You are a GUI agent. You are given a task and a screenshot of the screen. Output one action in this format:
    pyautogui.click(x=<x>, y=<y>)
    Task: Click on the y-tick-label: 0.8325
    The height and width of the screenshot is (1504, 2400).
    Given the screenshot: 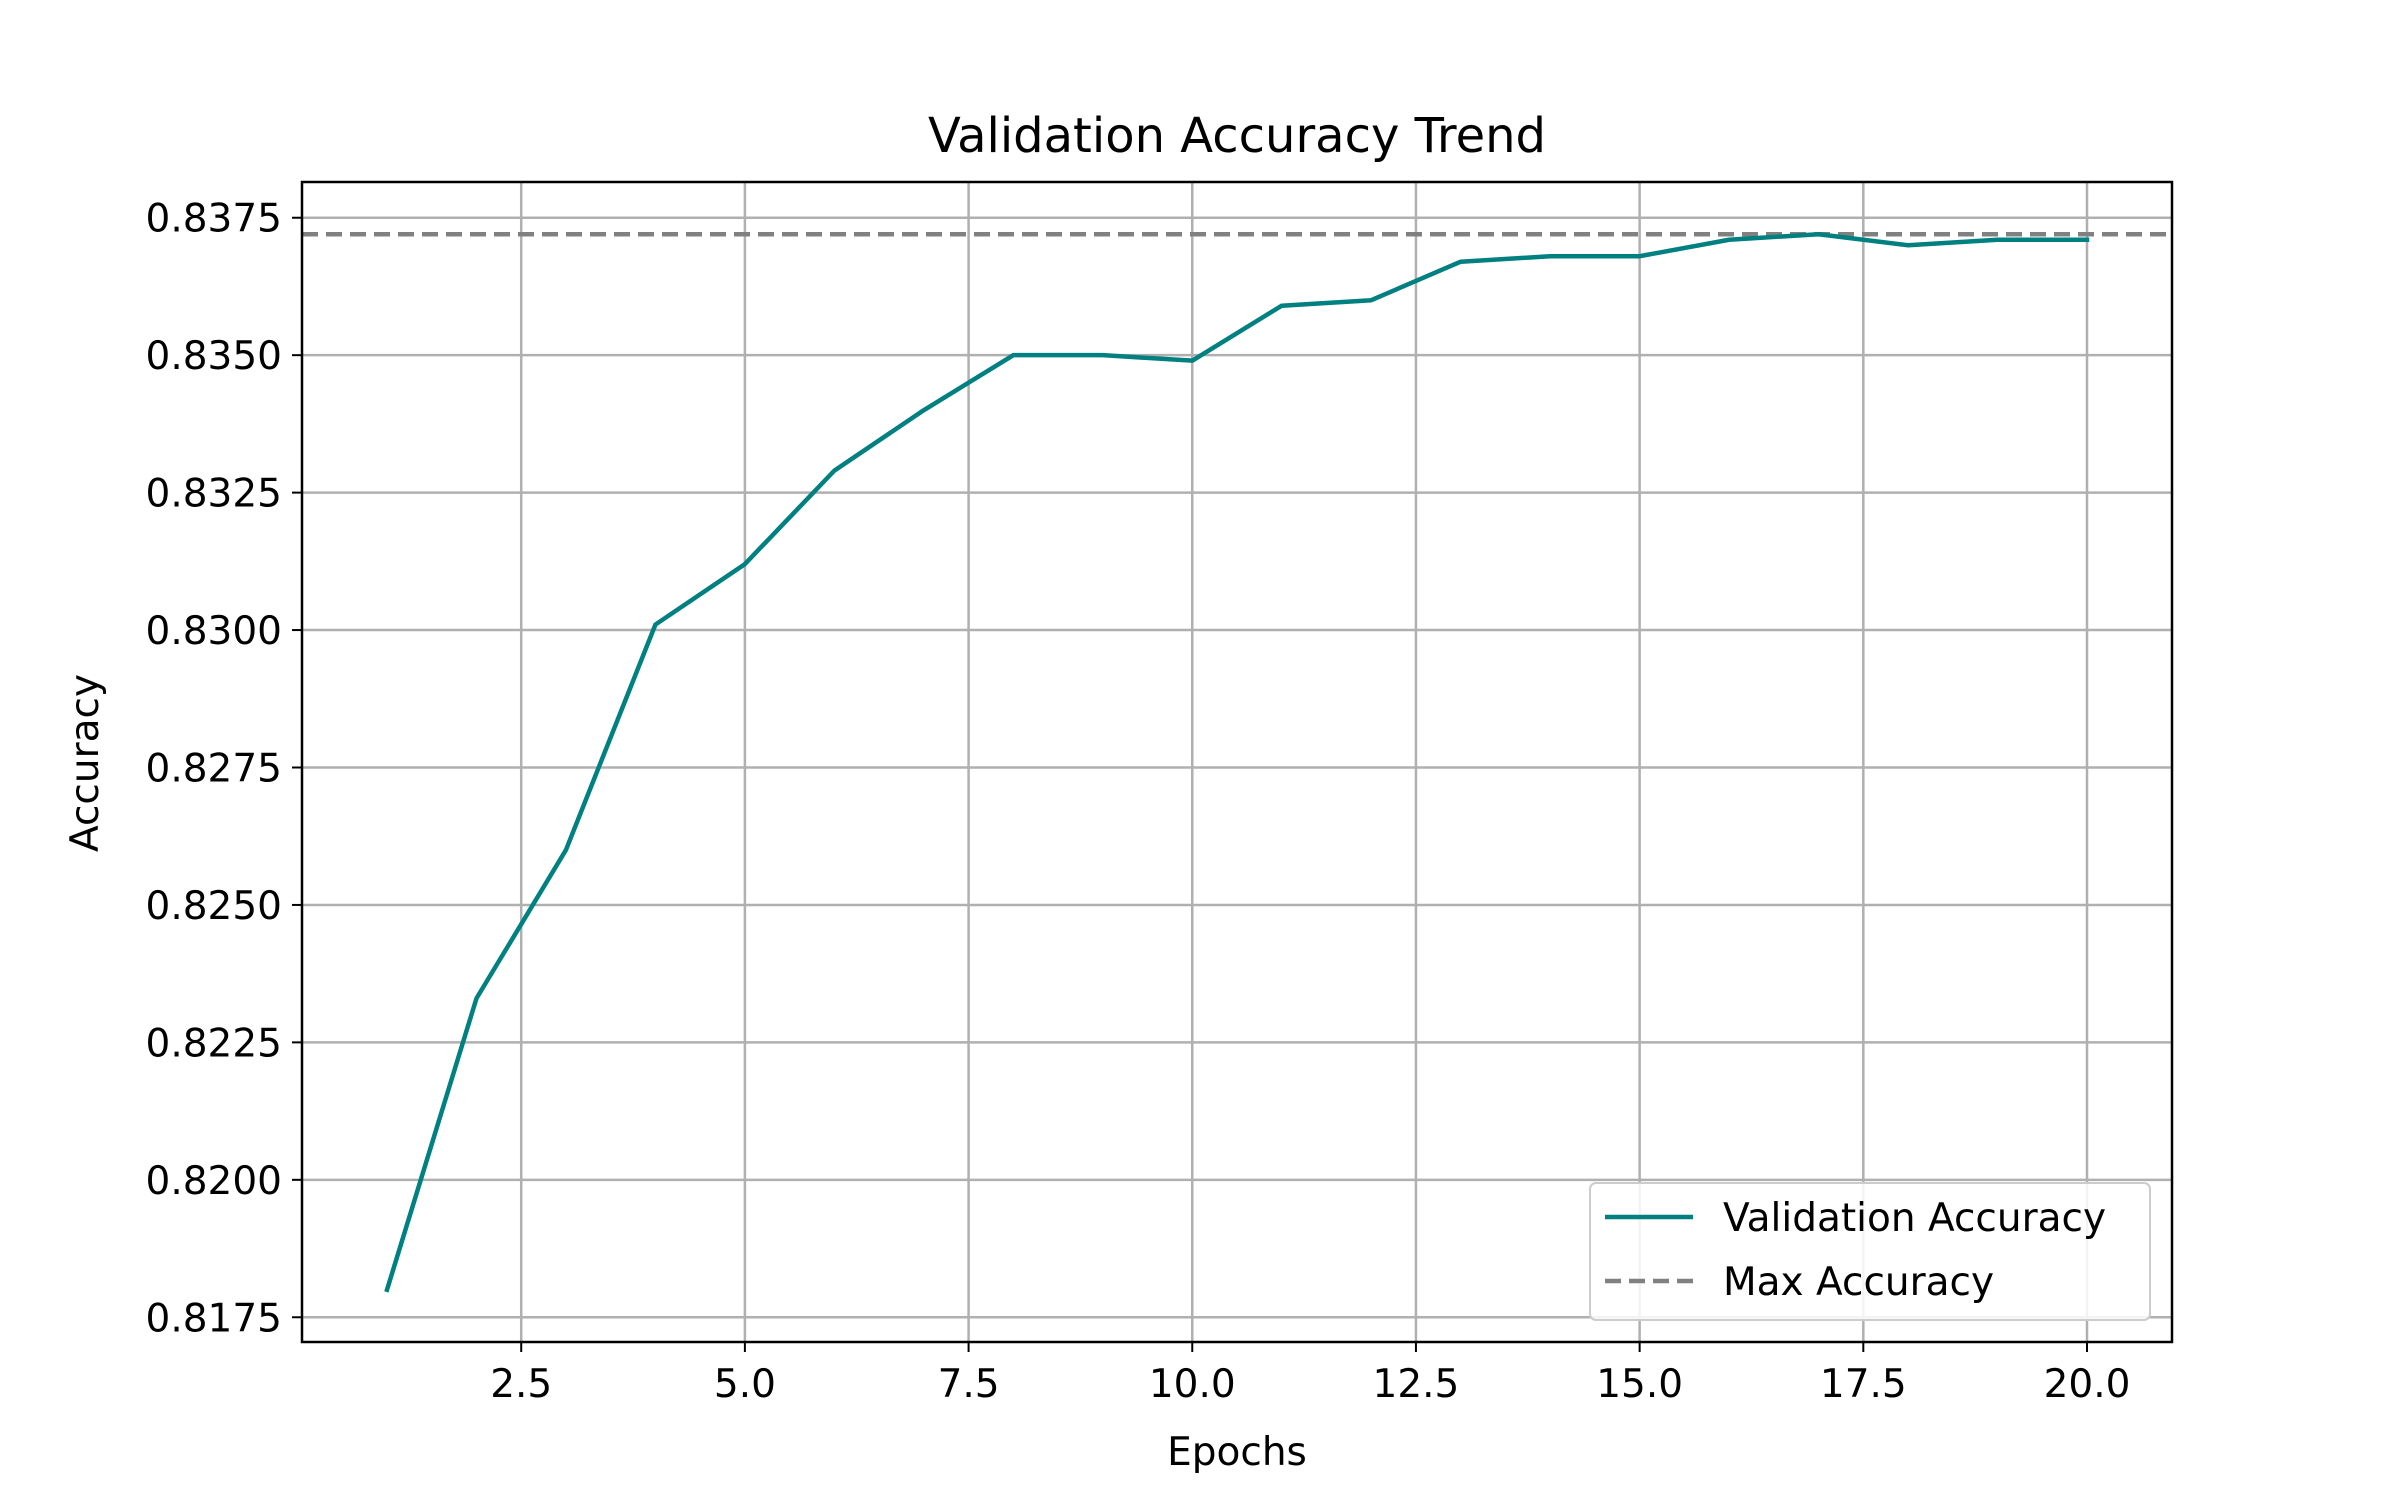 What is the action you would take?
    pyautogui.click(x=214, y=494)
    